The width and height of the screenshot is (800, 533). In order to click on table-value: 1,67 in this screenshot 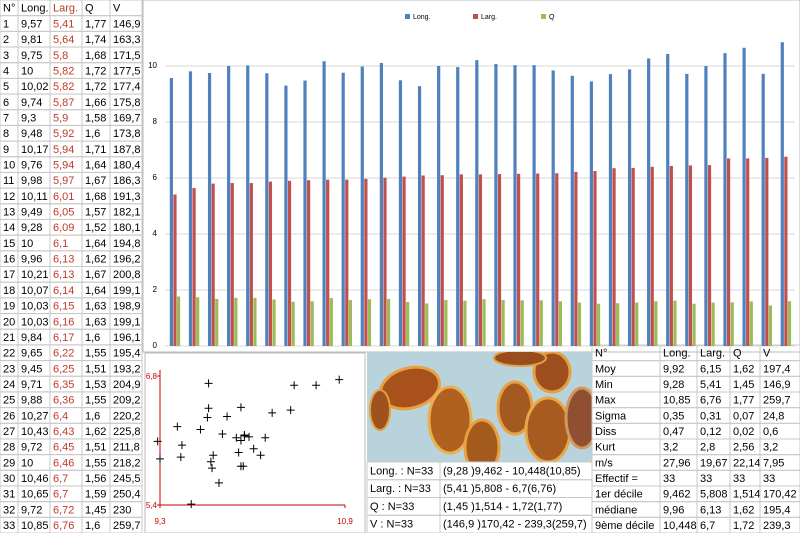, I will do `click(95, 275)`.